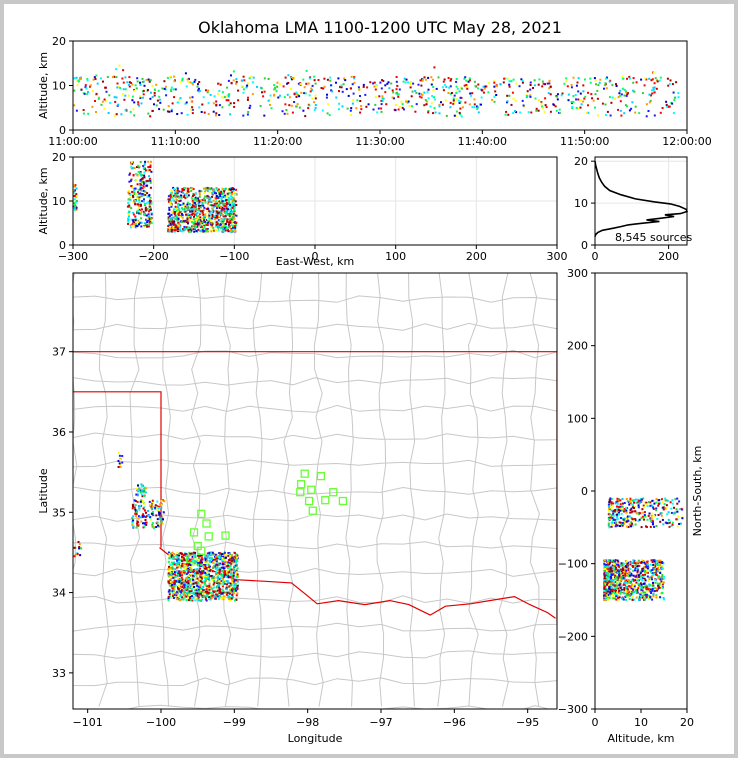 This screenshot has width=738, height=758. Describe the element at coordinates (643, 549) in the screenshot. I see `altitude-ns-sources` at that location.